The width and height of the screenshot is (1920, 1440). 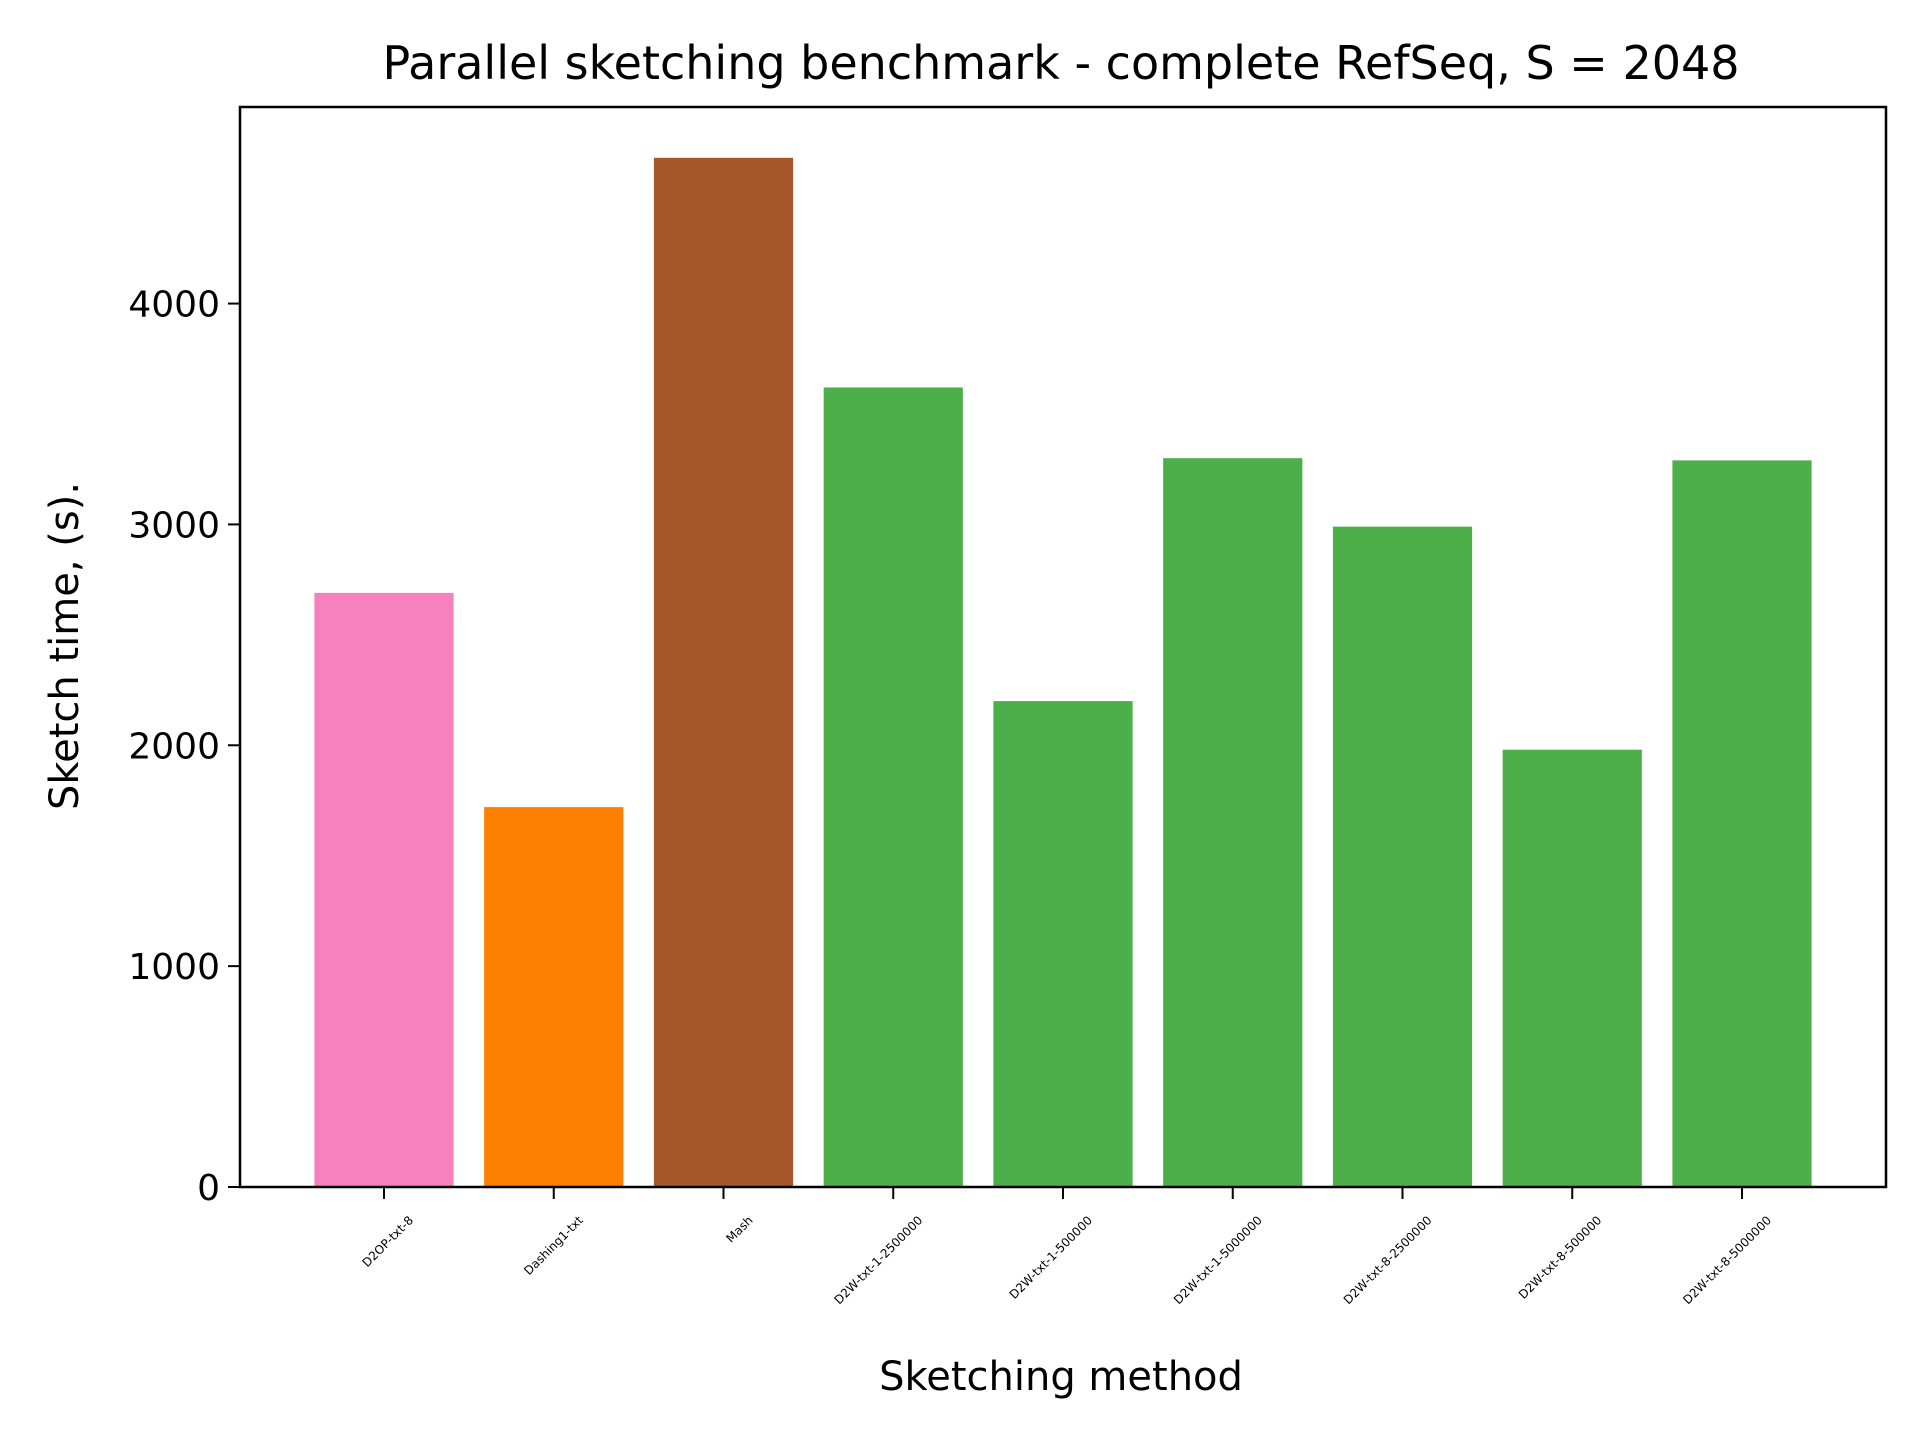 I want to click on y-axis-label: Sketch time, (s)., so click(x=65, y=646).